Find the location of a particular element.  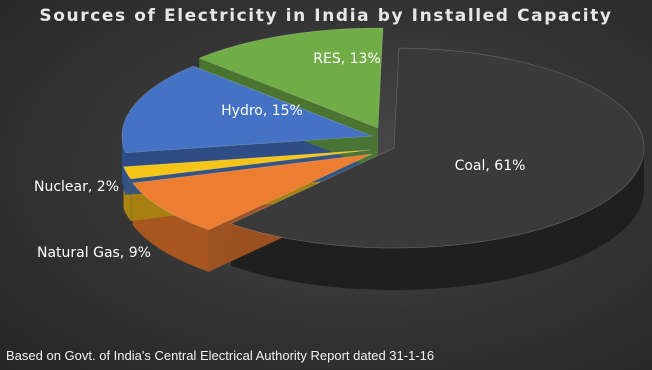

slice-label-res: RES, 13% is located at coordinates (346, 59).